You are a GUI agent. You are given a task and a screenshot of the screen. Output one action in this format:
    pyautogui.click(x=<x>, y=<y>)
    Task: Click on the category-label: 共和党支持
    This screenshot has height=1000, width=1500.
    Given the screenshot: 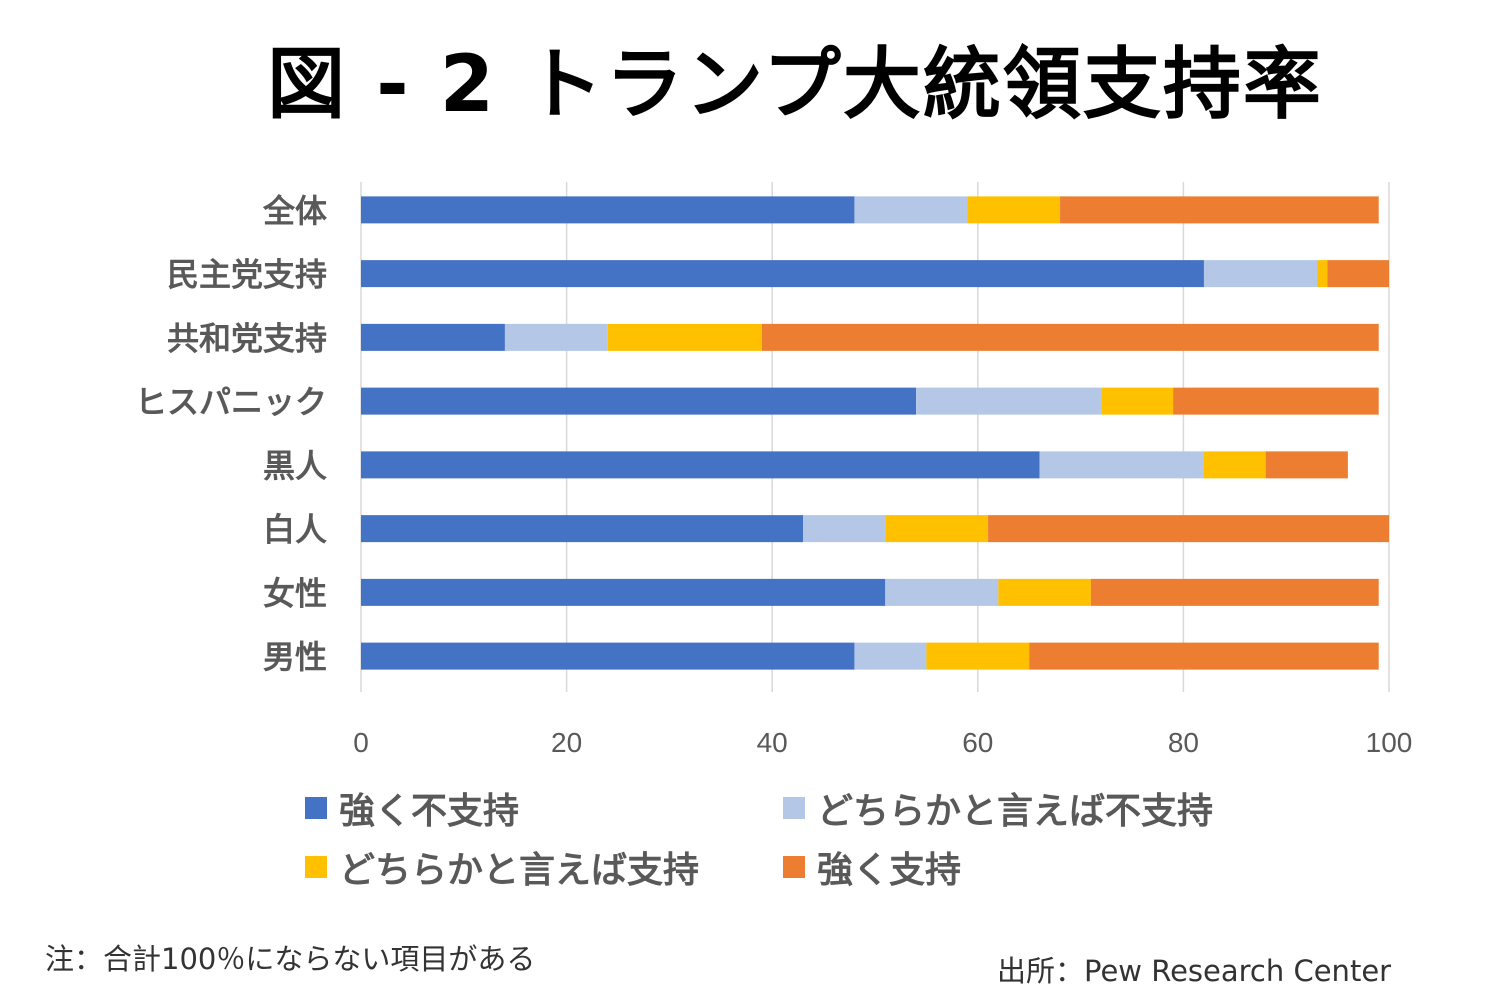 What is the action you would take?
    pyautogui.click(x=247, y=338)
    